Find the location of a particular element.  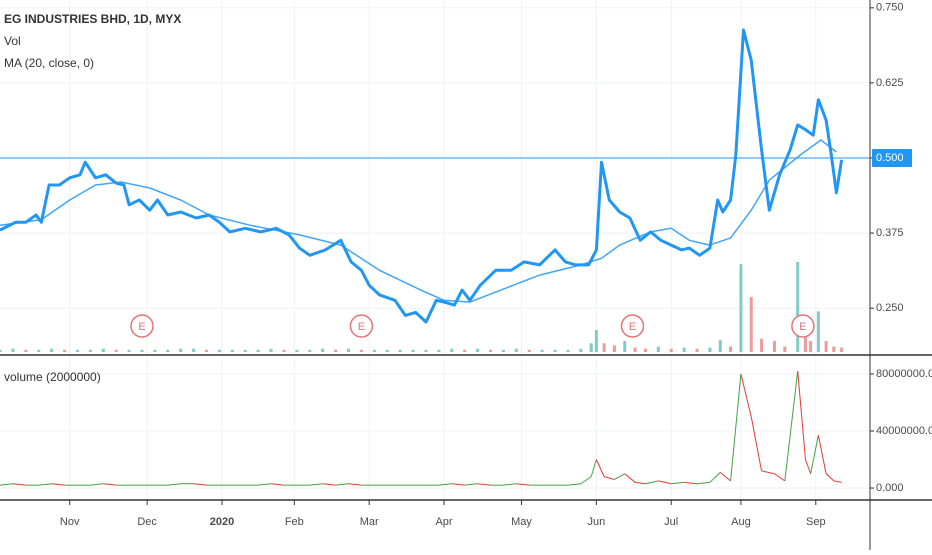

x-tick-label: Aug is located at coordinates (741, 522).